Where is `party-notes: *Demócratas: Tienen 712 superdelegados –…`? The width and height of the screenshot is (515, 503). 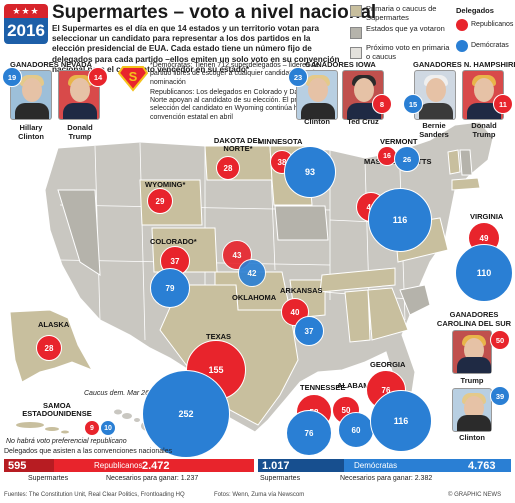
party-notes: *Demócratas: Tienen 712 superdelegados –… is located at coordinates (242, 92).